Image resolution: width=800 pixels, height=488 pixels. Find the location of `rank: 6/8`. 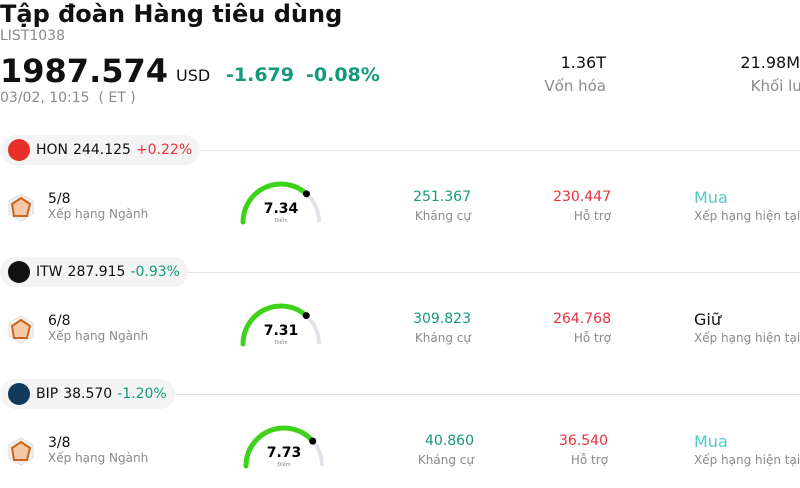

rank: 6/8 is located at coordinates (59, 321).